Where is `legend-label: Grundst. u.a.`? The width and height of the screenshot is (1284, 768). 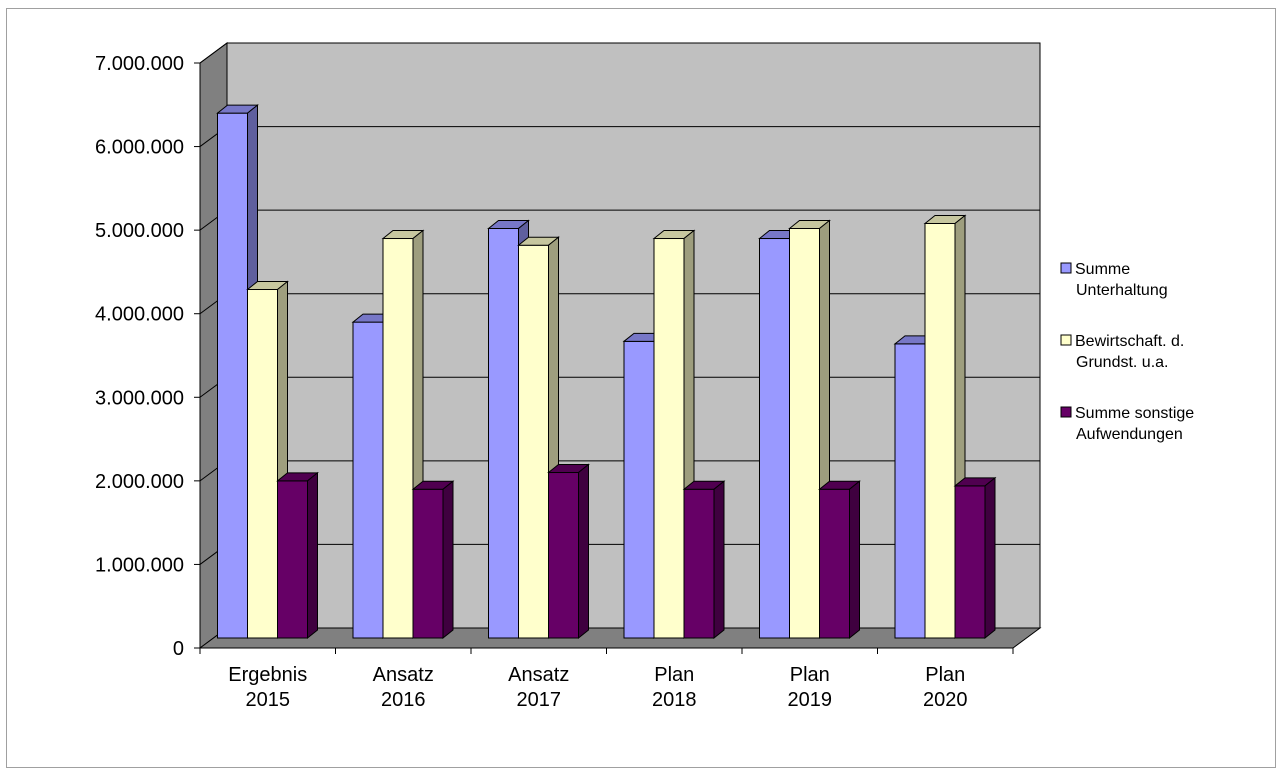 legend-label: Grundst. u.a. is located at coordinates (1122, 362).